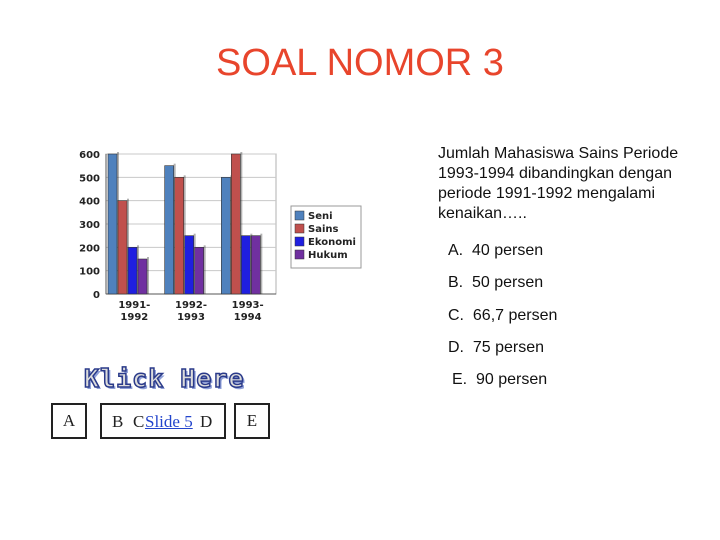 Image resolution: width=720 pixels, height=540 pixels. I want to click on nav-button-a: A, so click(69, 421).